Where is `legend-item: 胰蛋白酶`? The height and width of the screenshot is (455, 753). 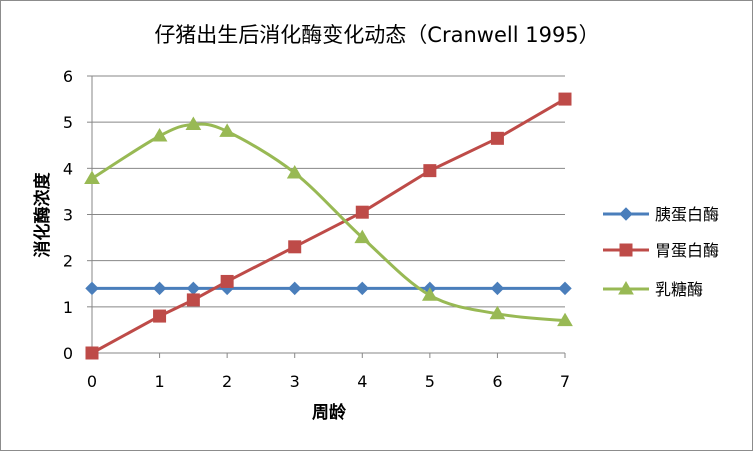 legend-item: 胰蛋白酶 is located at coordinates (661, 214).